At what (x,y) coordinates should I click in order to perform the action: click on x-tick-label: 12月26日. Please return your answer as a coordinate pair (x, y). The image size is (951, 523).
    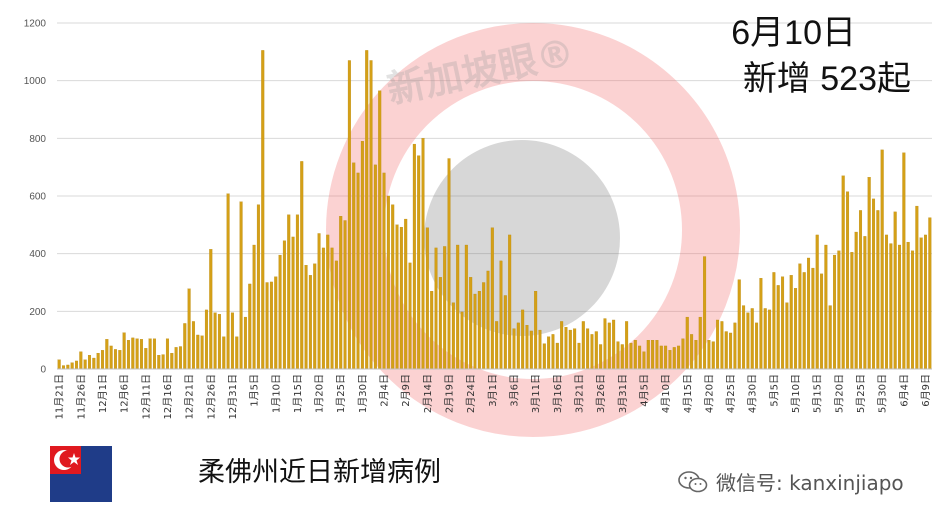
    Looking at the image, I should click on (211, 396).